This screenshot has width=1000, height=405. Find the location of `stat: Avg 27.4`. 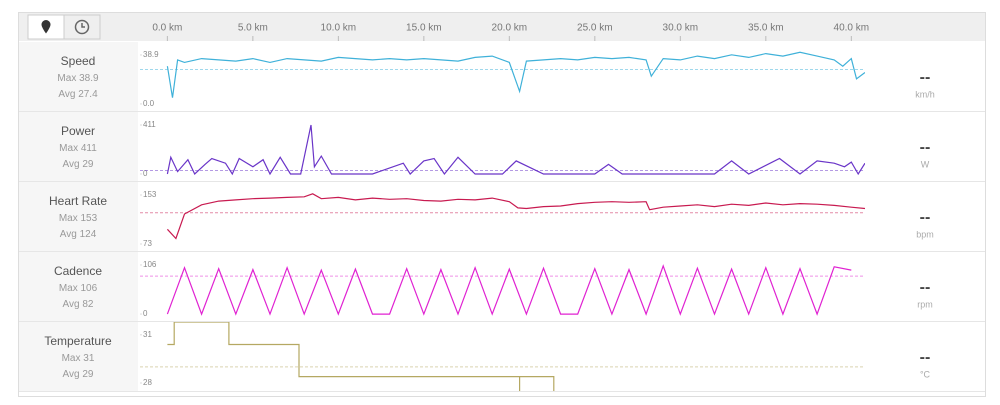

stat: Avg 27.4 is located at coordinates (78, 94).